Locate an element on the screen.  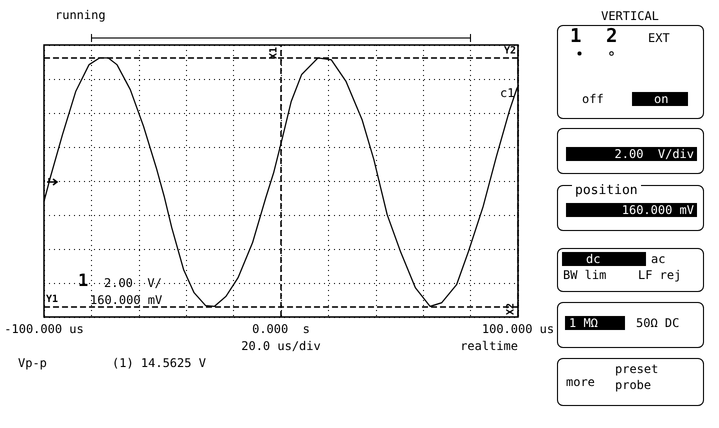
text: 1 MΩ is located at coordinates (595, 323).